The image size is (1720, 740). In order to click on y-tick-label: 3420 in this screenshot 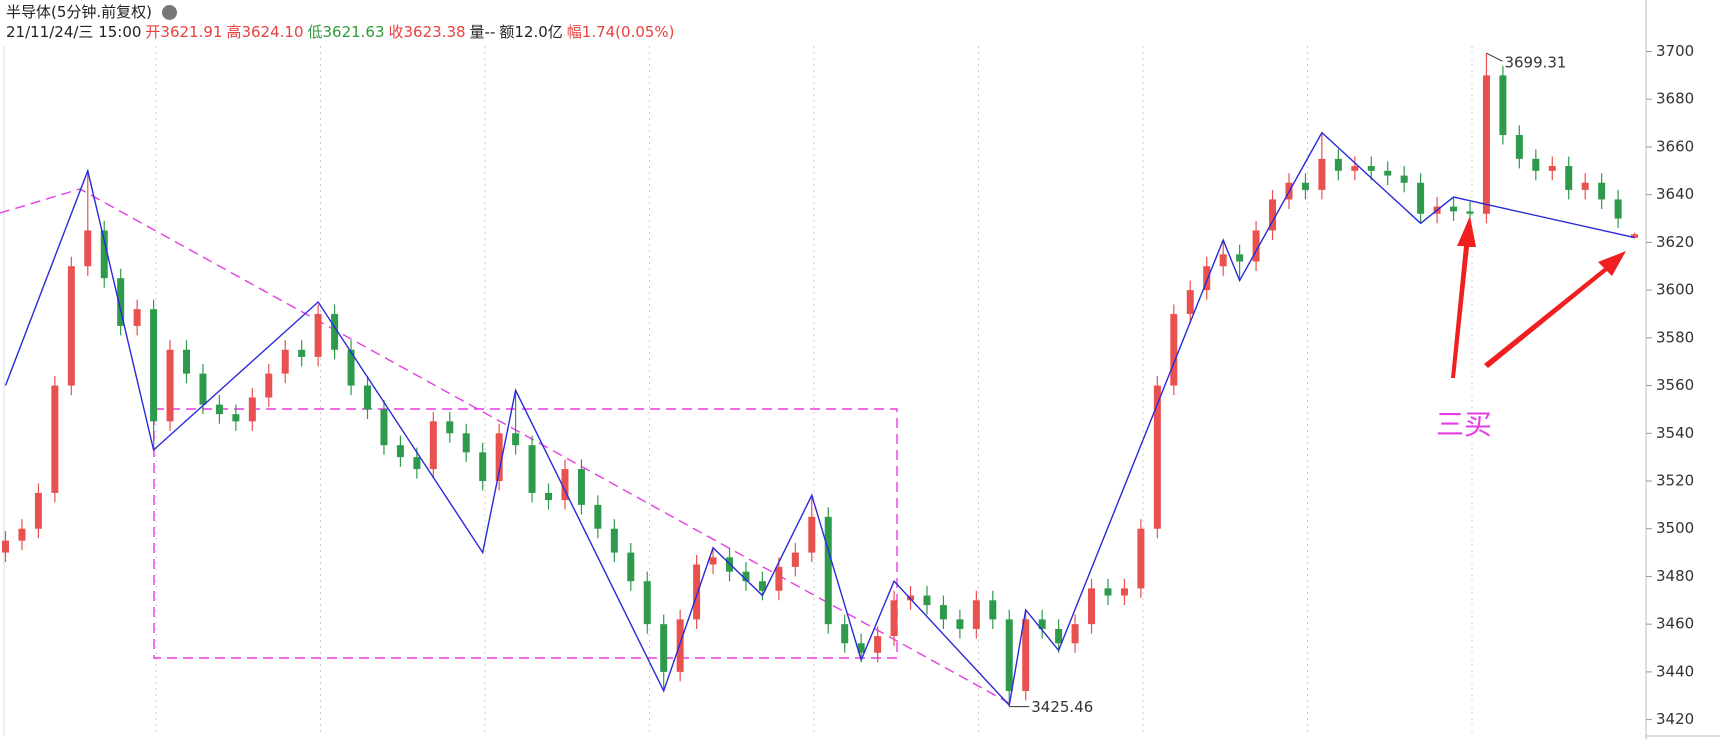, I will do `click(1675, 719)`.